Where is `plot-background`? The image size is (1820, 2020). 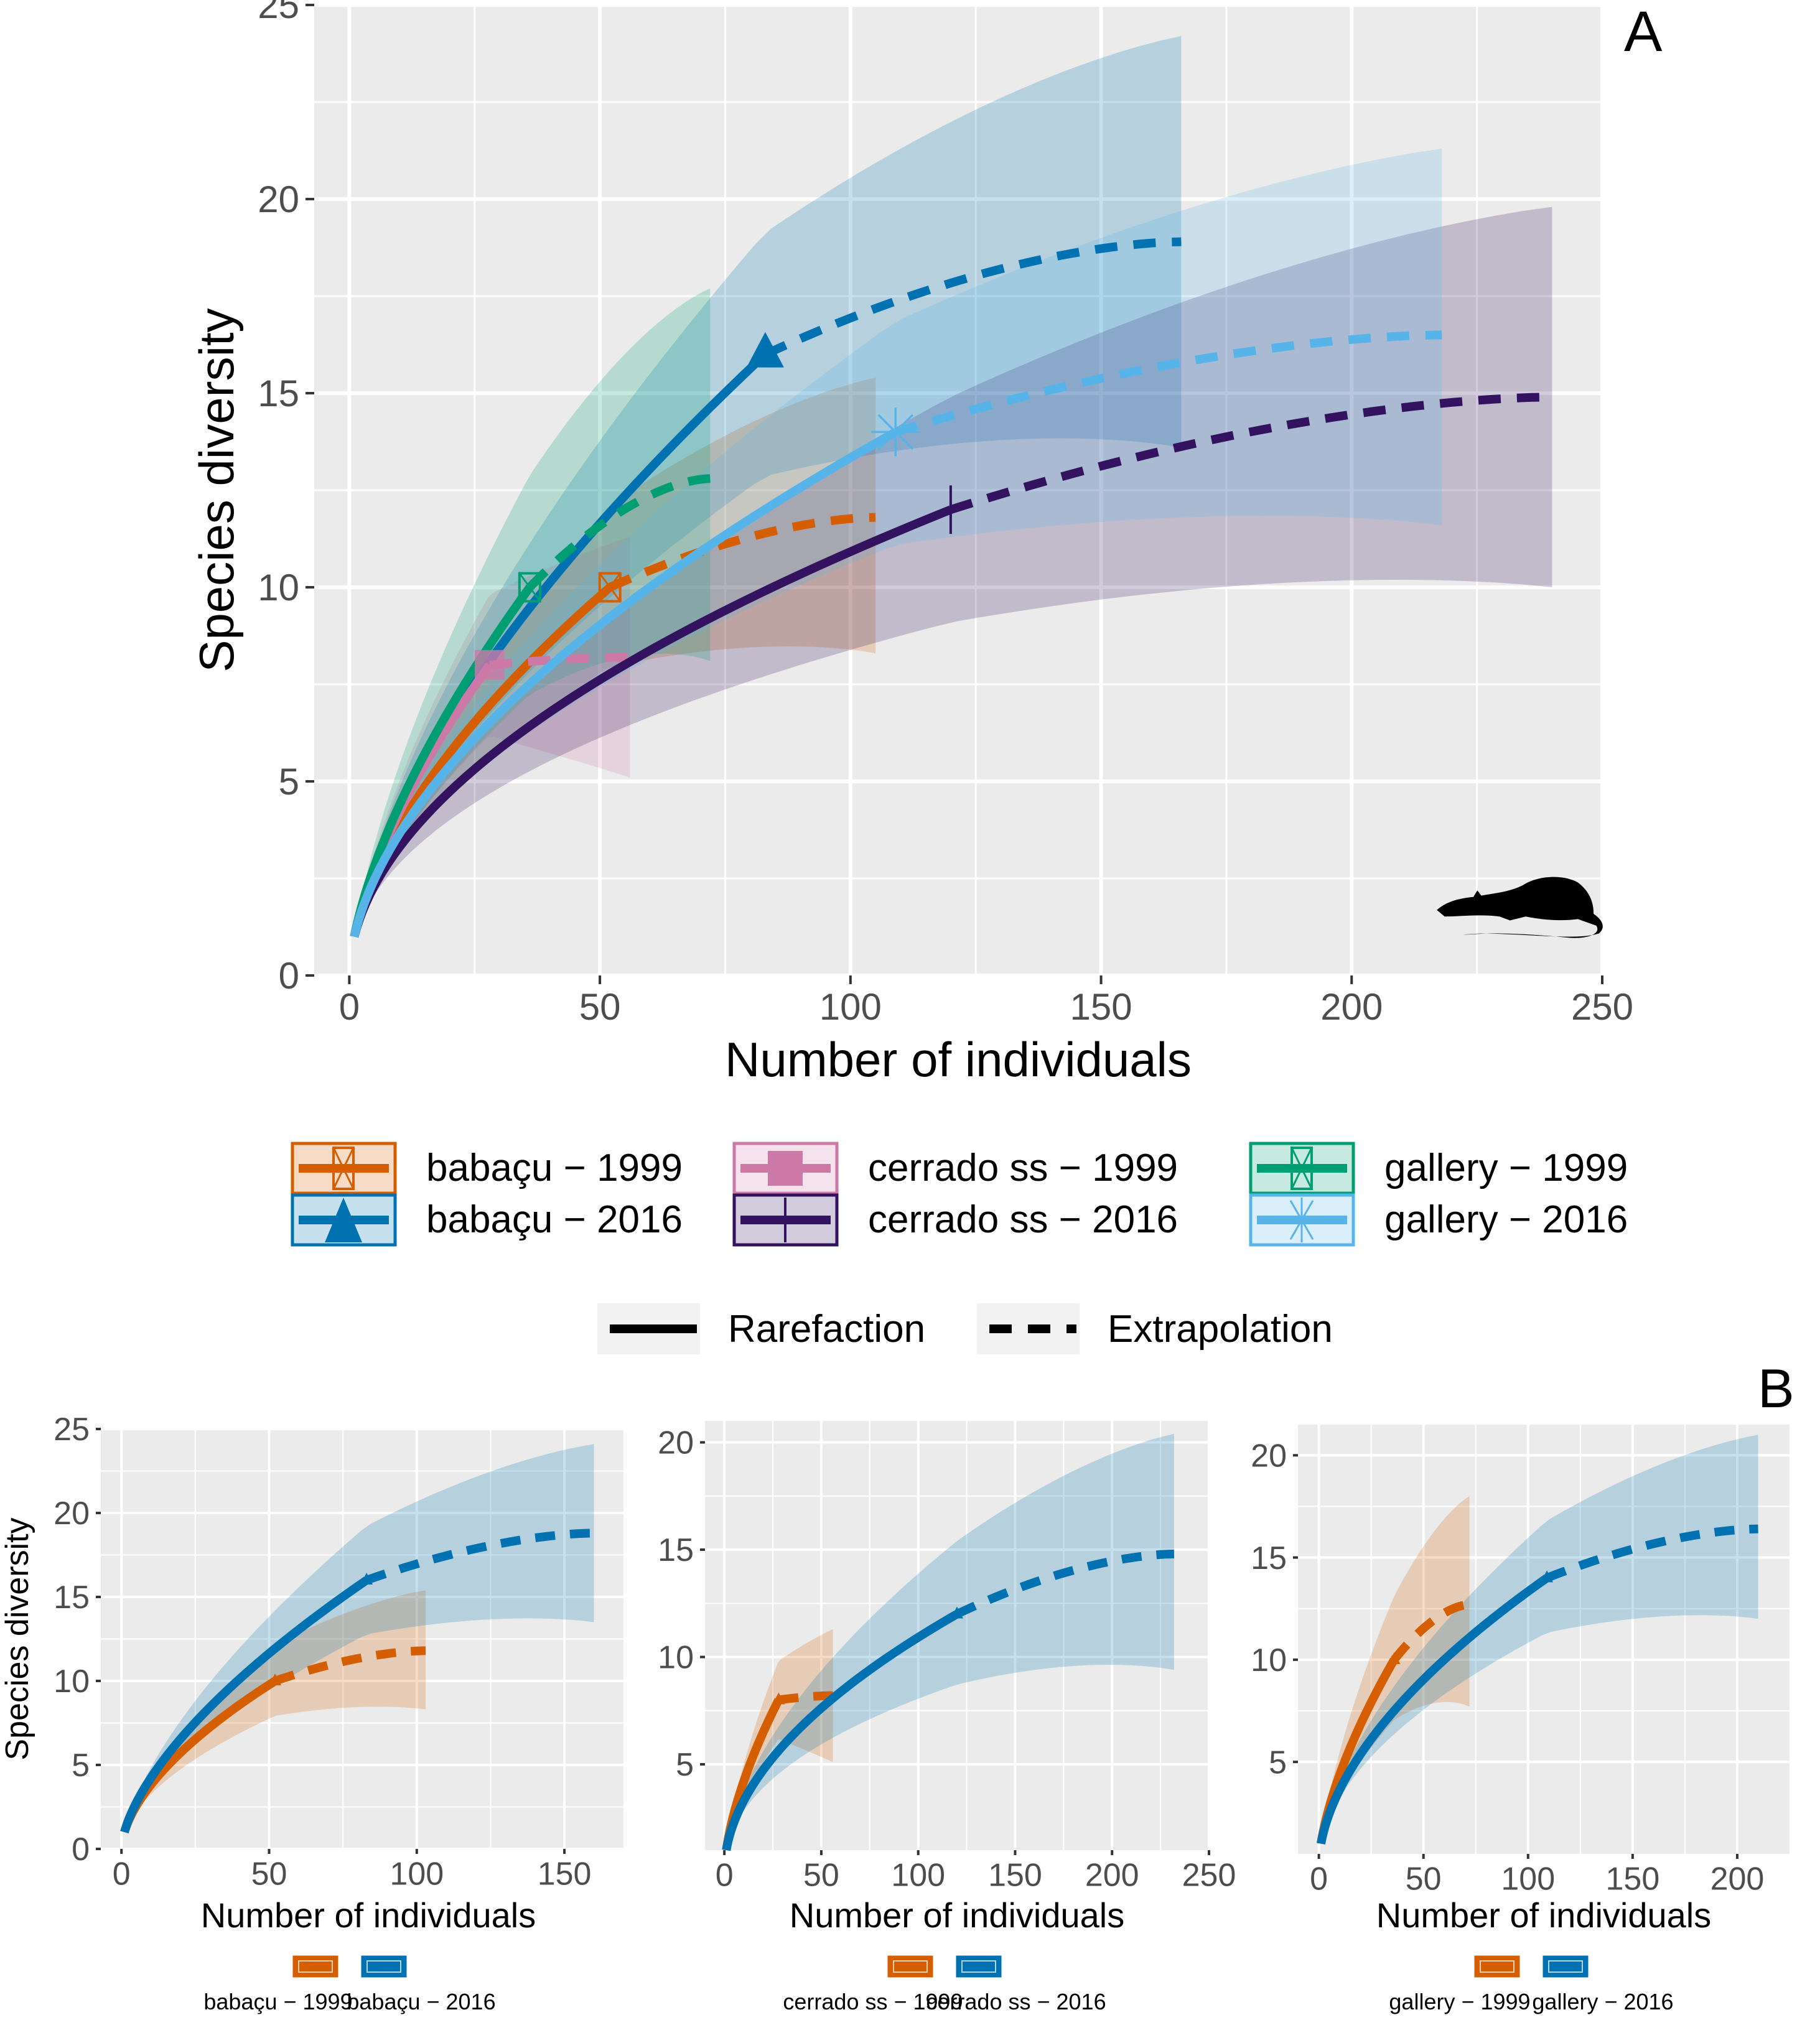 plot-background is located at coordinates (1544, 1639).